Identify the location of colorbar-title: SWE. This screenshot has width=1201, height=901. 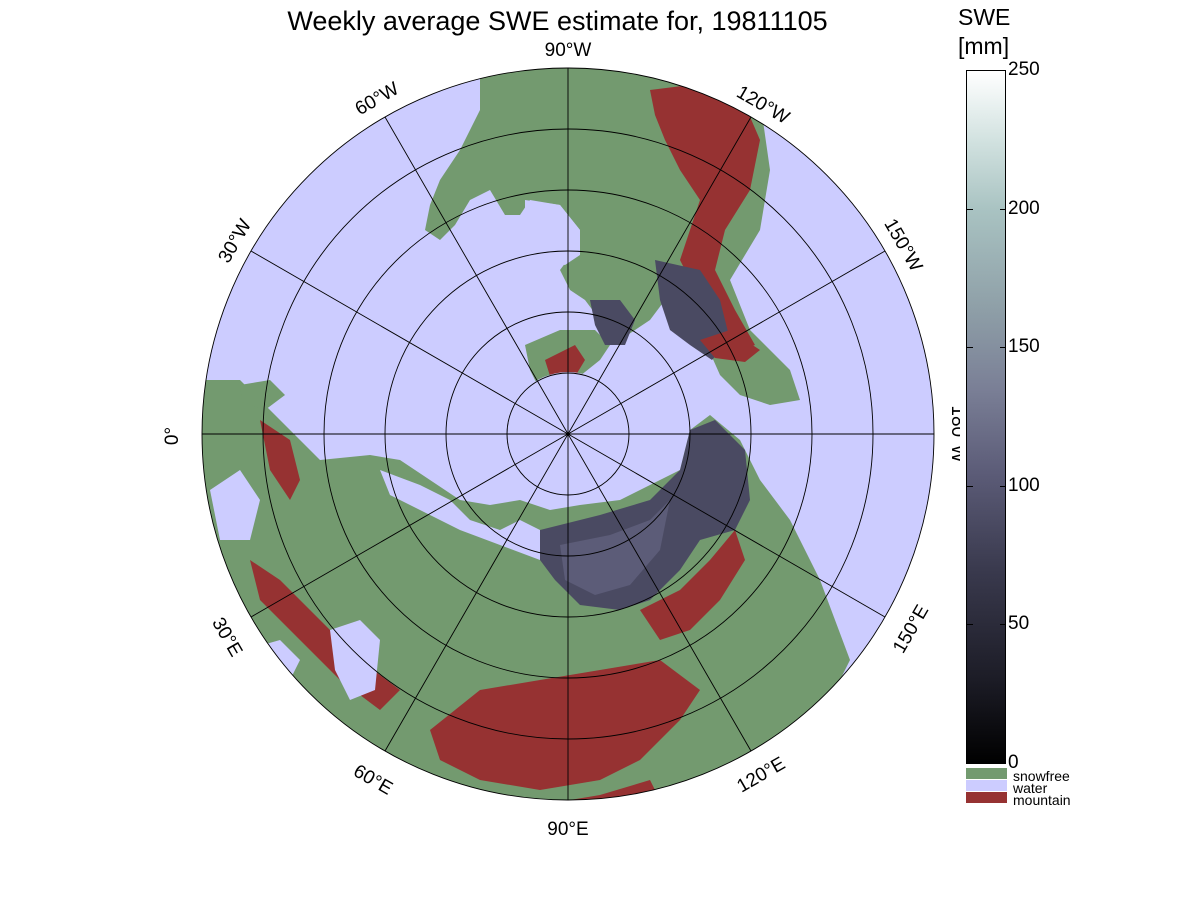
(984, 17).